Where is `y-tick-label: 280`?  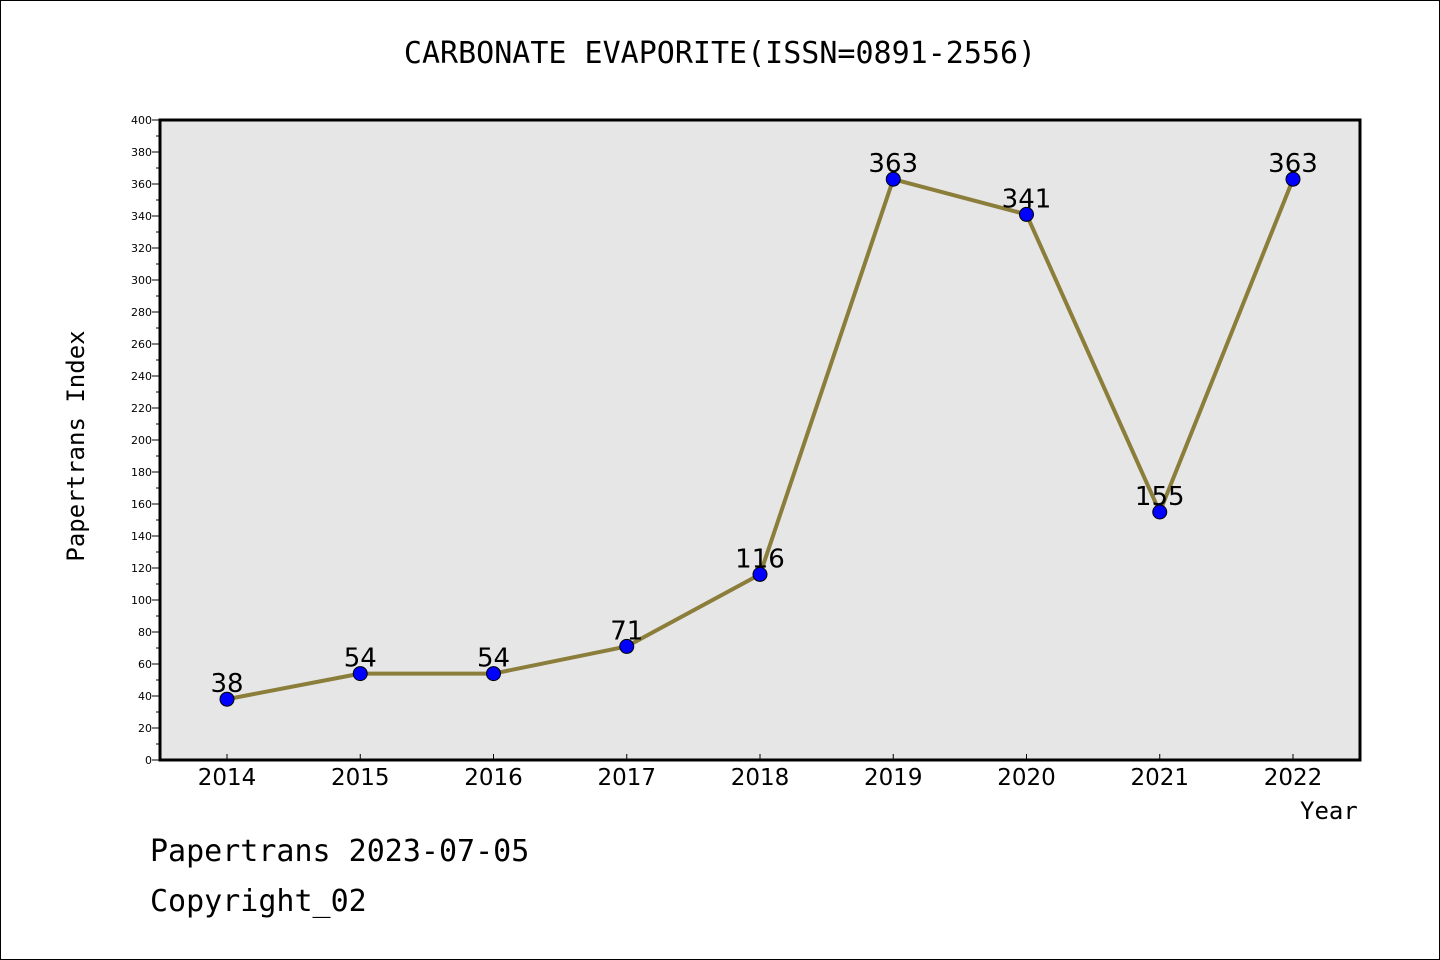 y-tick-label: 280 is located at coordinates (141, 312).